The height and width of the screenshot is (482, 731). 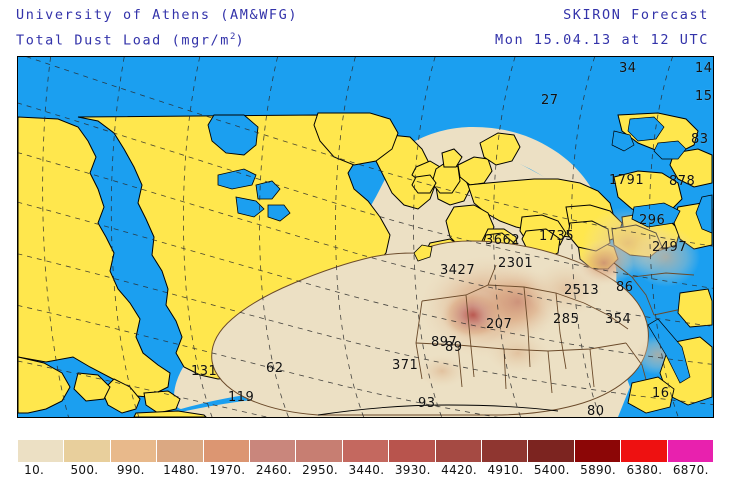 I want to click on colorbar-tick-label: 5400., so click(x=551, y=470).